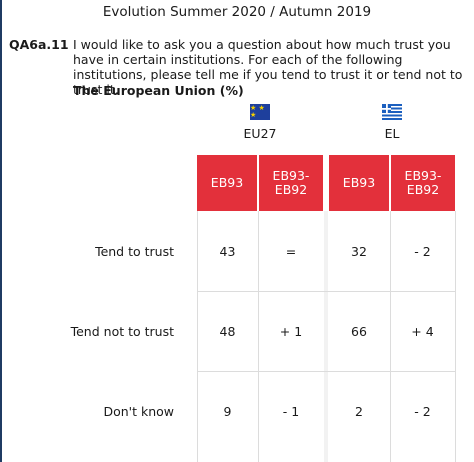 This screenshot has width=474, height=462. Describe the element at coordinates (122, 331) in the screenshot. I see `row-label-tend-not-to-trust: Tend not to trust` at that location.